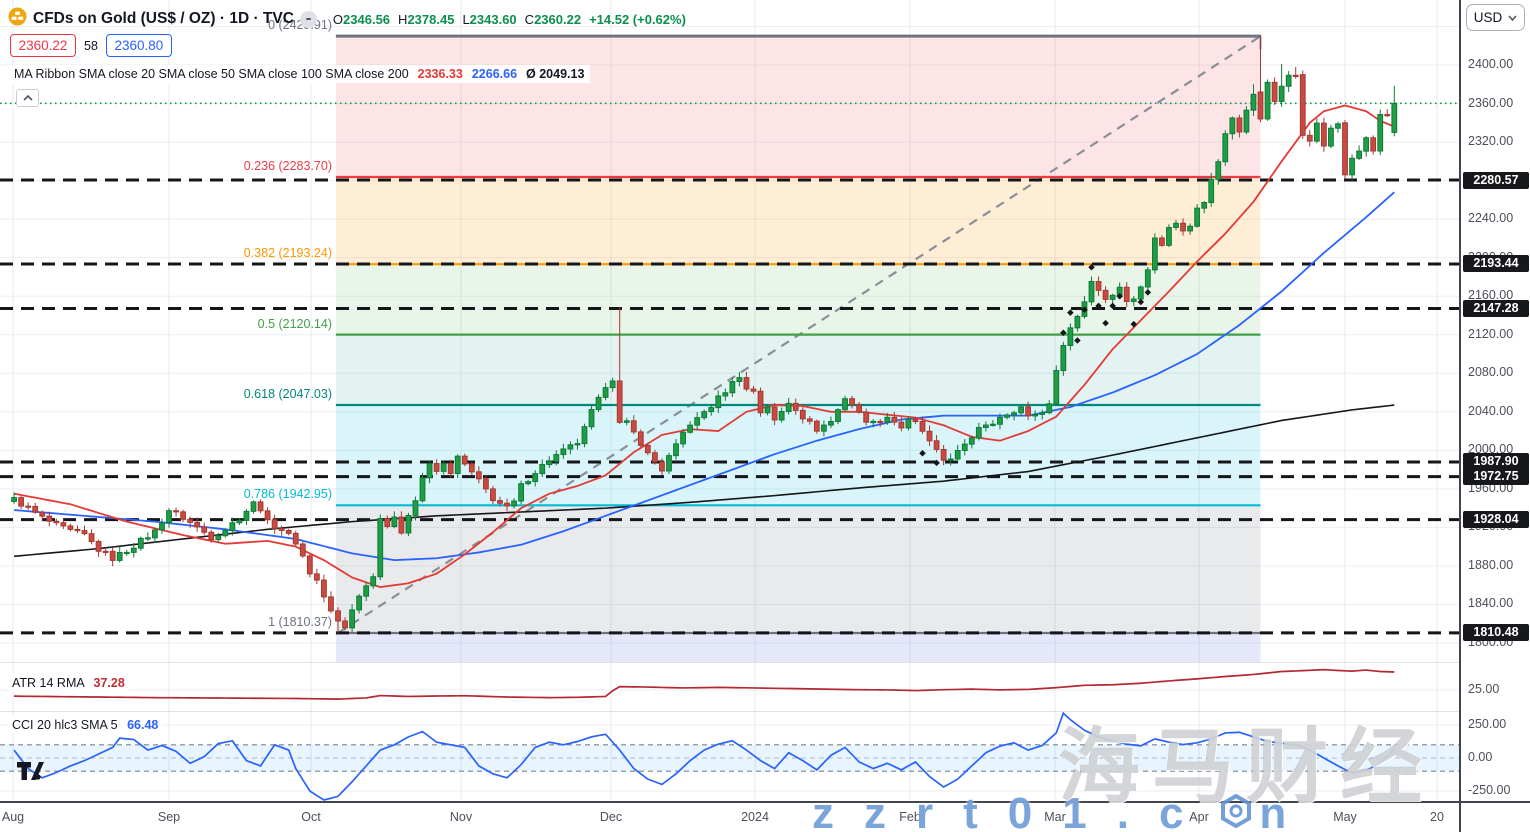  What do you see at coordinates (1437, 817) in the screenshot?
I see `time-axis-tick: 20` at bounding box center [1437, 817].